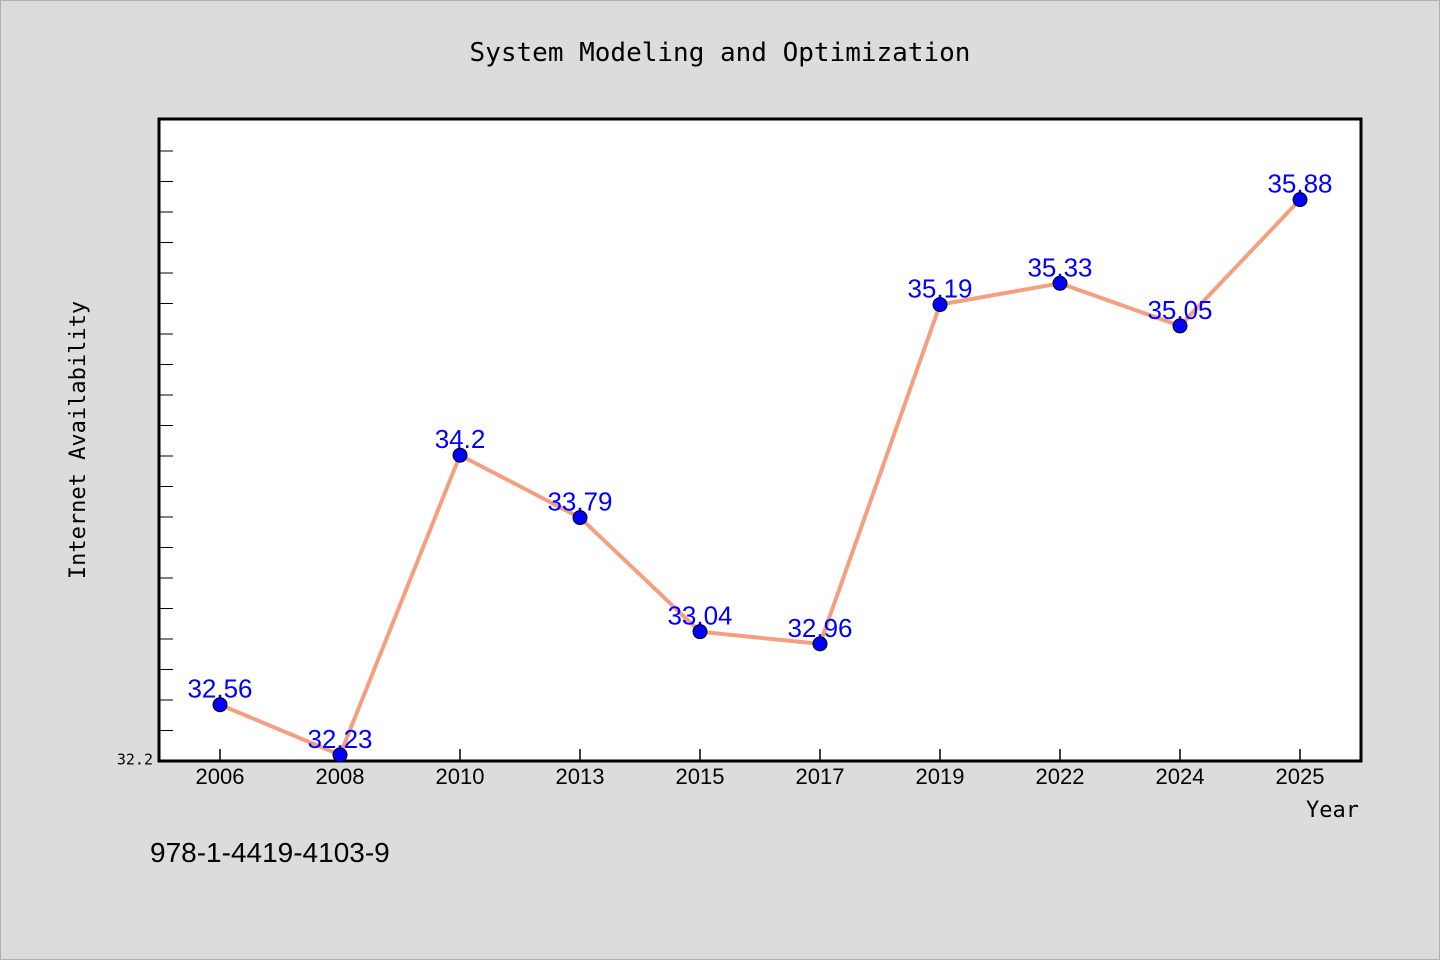  I want to click on x-tick-label: 2022, so click(1060, 776).